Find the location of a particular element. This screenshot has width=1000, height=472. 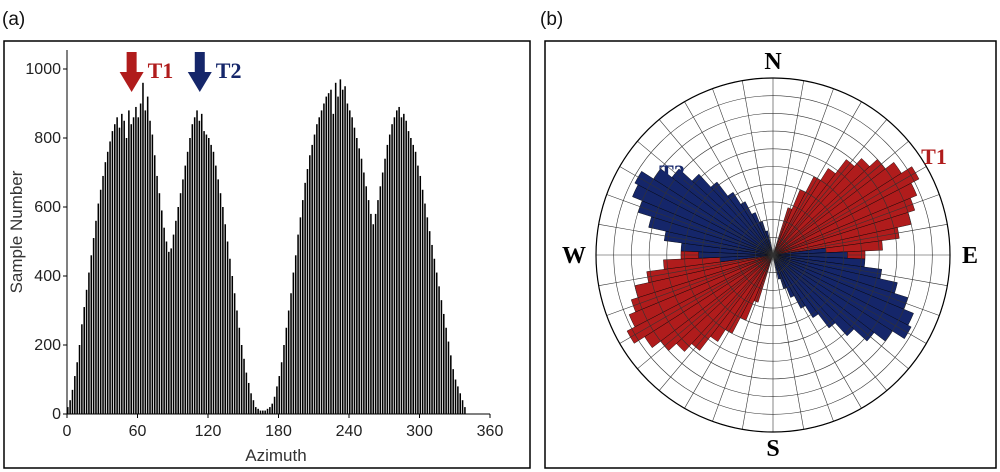

annotation-arrow-t2 is located at coordinates (199, 72).